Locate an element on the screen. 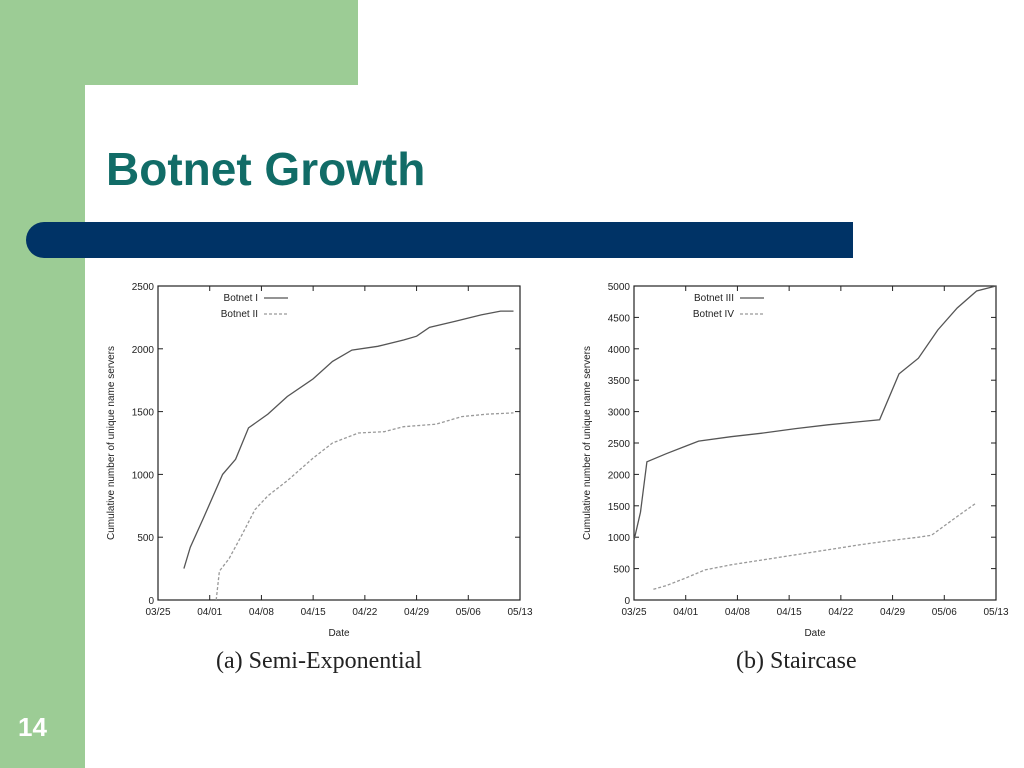  slide-title: Botnet Growth is located at coordinates (266, 169).